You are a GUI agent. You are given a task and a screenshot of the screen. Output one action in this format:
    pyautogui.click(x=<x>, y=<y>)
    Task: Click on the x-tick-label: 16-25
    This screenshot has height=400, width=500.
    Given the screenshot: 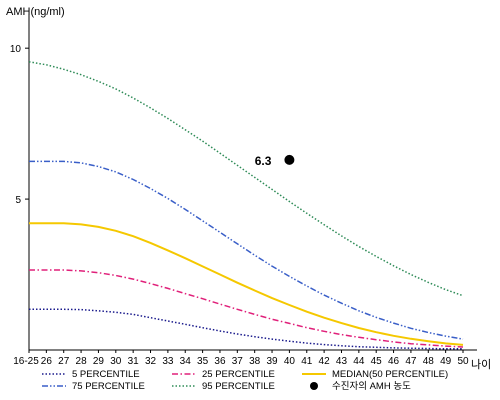 What is the action you would take?
    pyautogui.click(x=26, y=361)
    